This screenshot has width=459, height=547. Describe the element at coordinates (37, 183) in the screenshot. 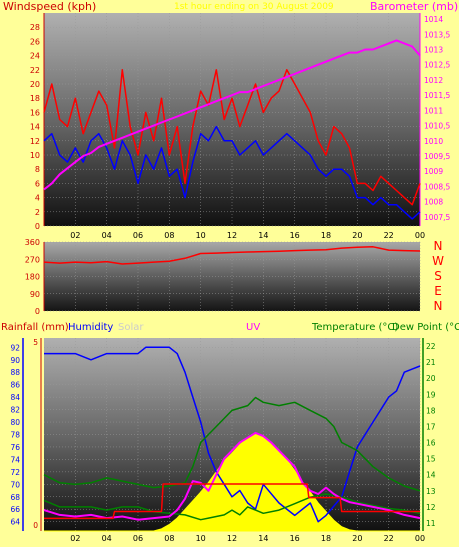

I see `wind-y-tick-3: 6` at that location.